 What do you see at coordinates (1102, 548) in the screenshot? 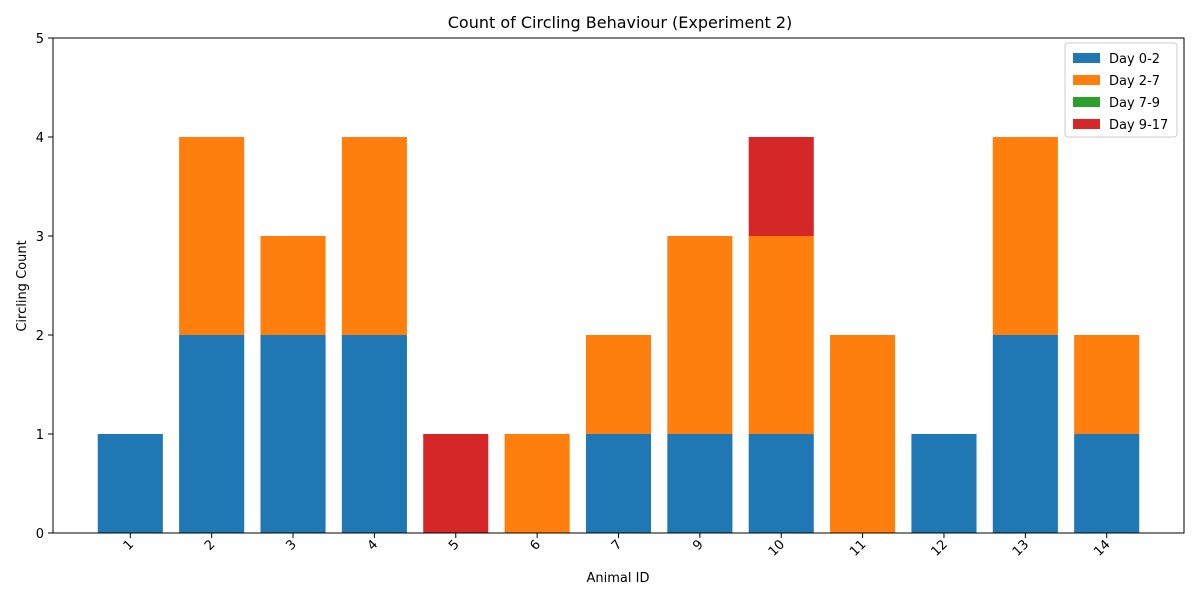
I see `x-tick-label-14: 14` at bounding box center [1102, 548].